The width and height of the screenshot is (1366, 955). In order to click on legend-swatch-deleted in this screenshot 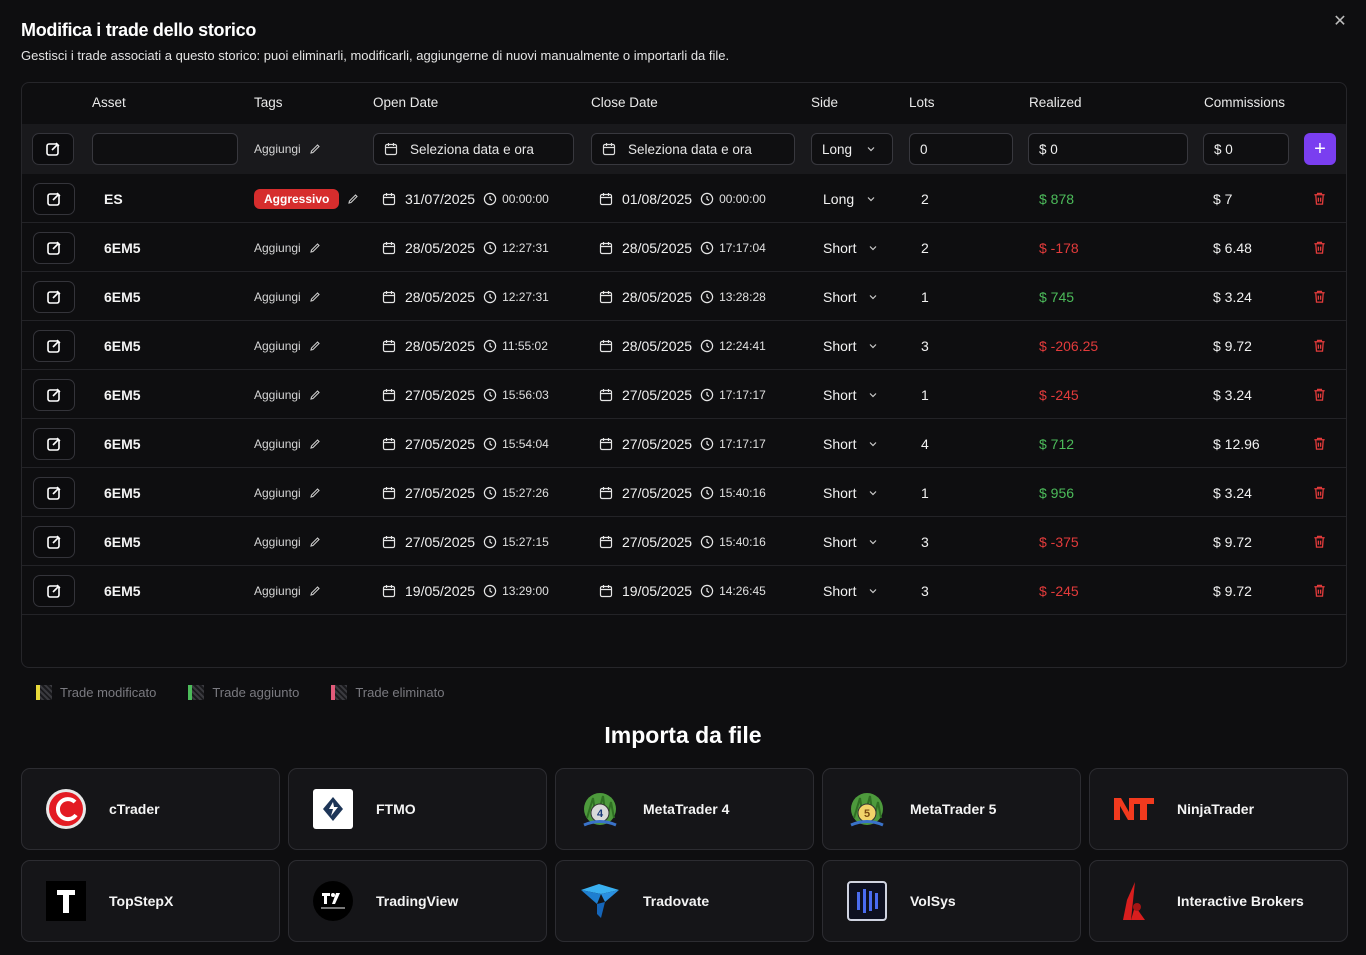, I will do `click(339, 692)`.